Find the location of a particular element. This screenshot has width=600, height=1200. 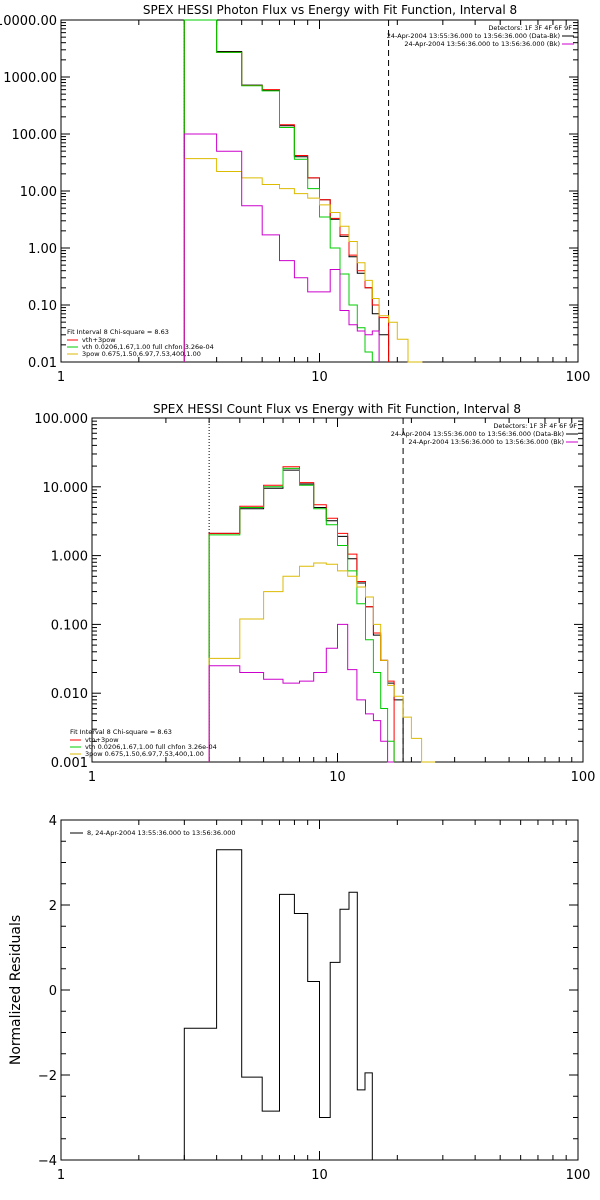

panel3-y-axis-label: Normalized Residuals is located at coordinates (16, 990).